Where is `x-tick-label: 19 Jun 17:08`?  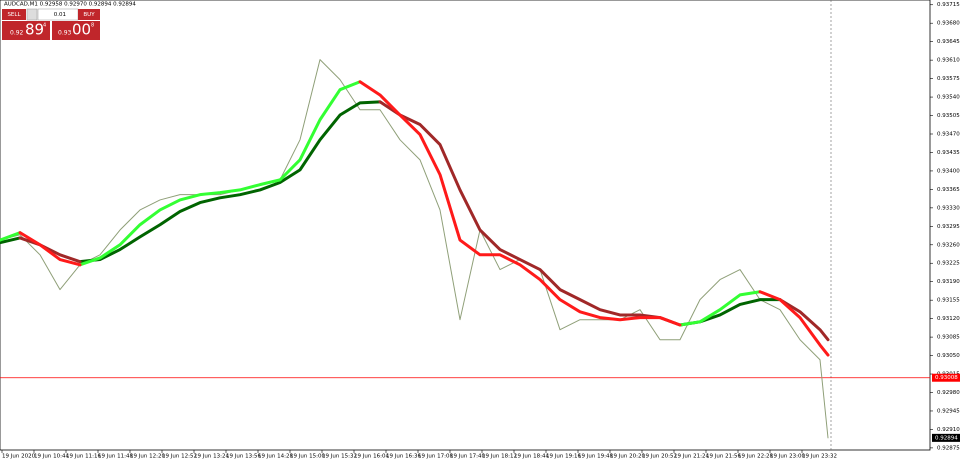 x-tick-label: 19 Jun 17:08 is located at coordinates (435, 457).